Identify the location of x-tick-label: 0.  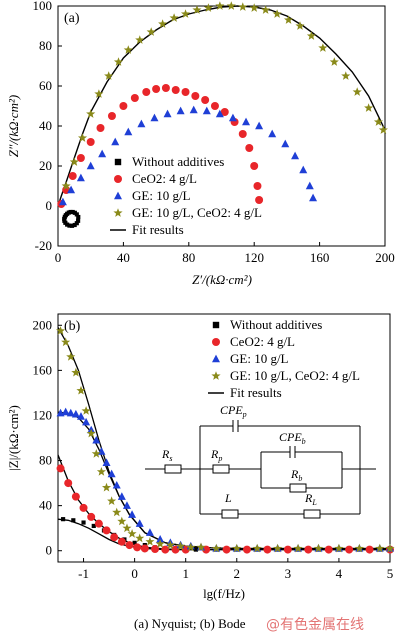
(58, 257).